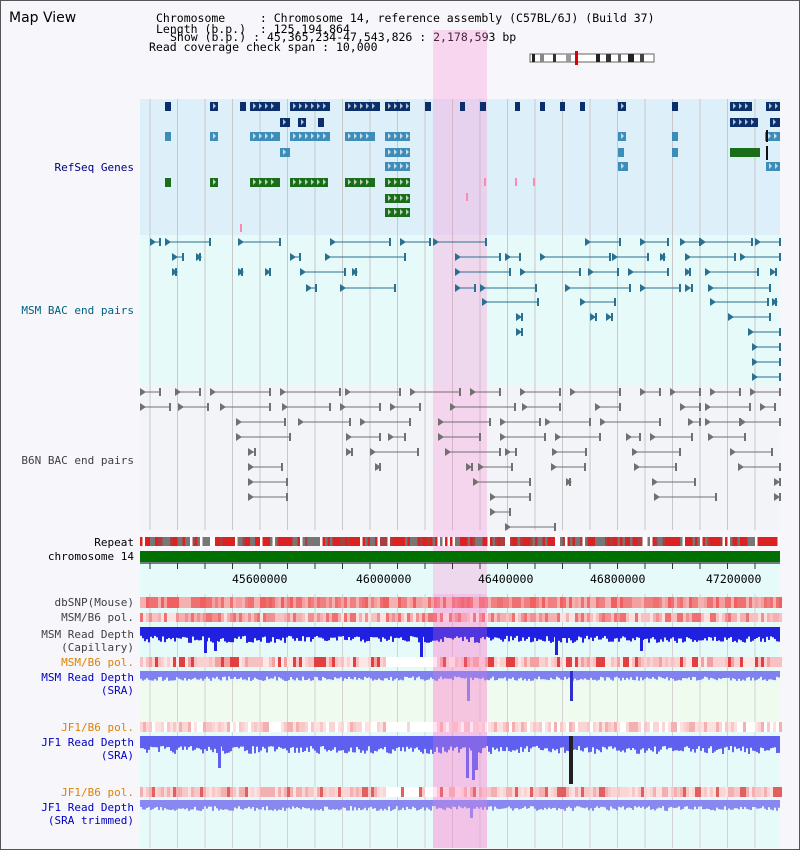 This screenshot has width=800, height=850. Describe the element at coordinates (571, 686) in the screenshot. I see `msm-depth-sra-bar-spike` at that location.